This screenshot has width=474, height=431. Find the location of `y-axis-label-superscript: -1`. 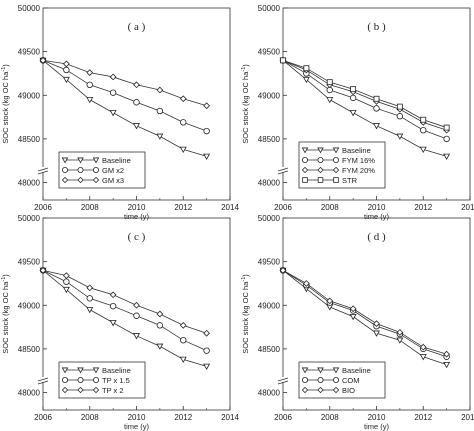

y-axis-label-superscript: -1 is located at coordinates (4, 279).